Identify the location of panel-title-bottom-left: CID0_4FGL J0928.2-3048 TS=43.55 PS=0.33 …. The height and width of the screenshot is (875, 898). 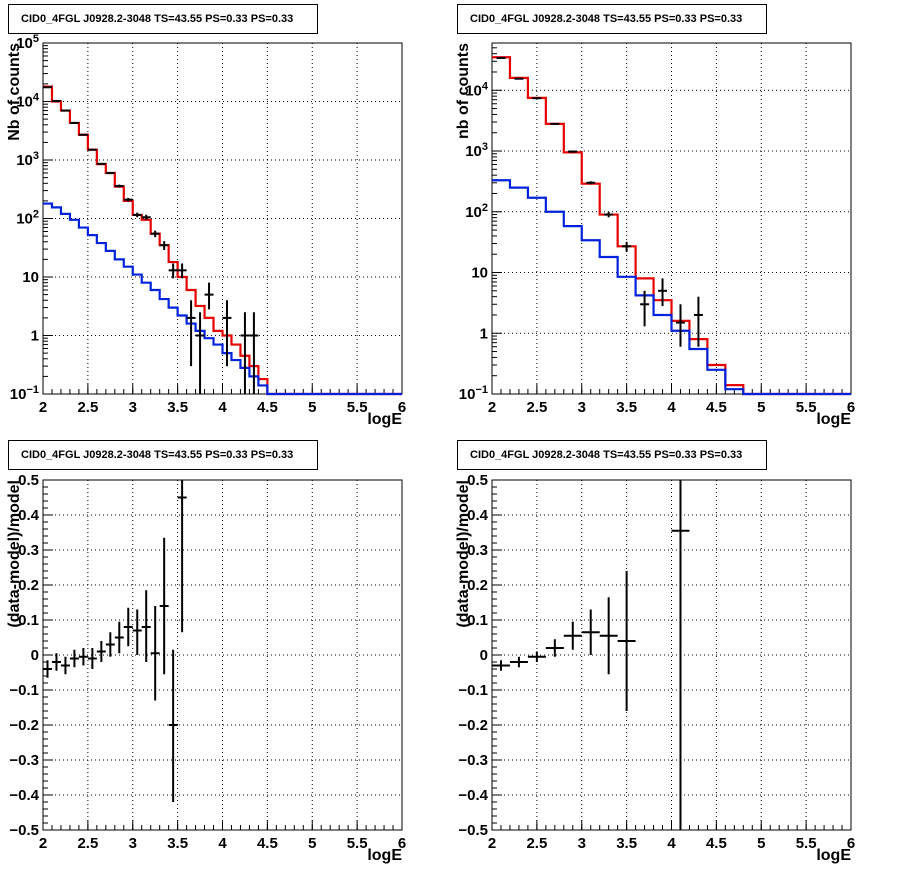
(163, 455).